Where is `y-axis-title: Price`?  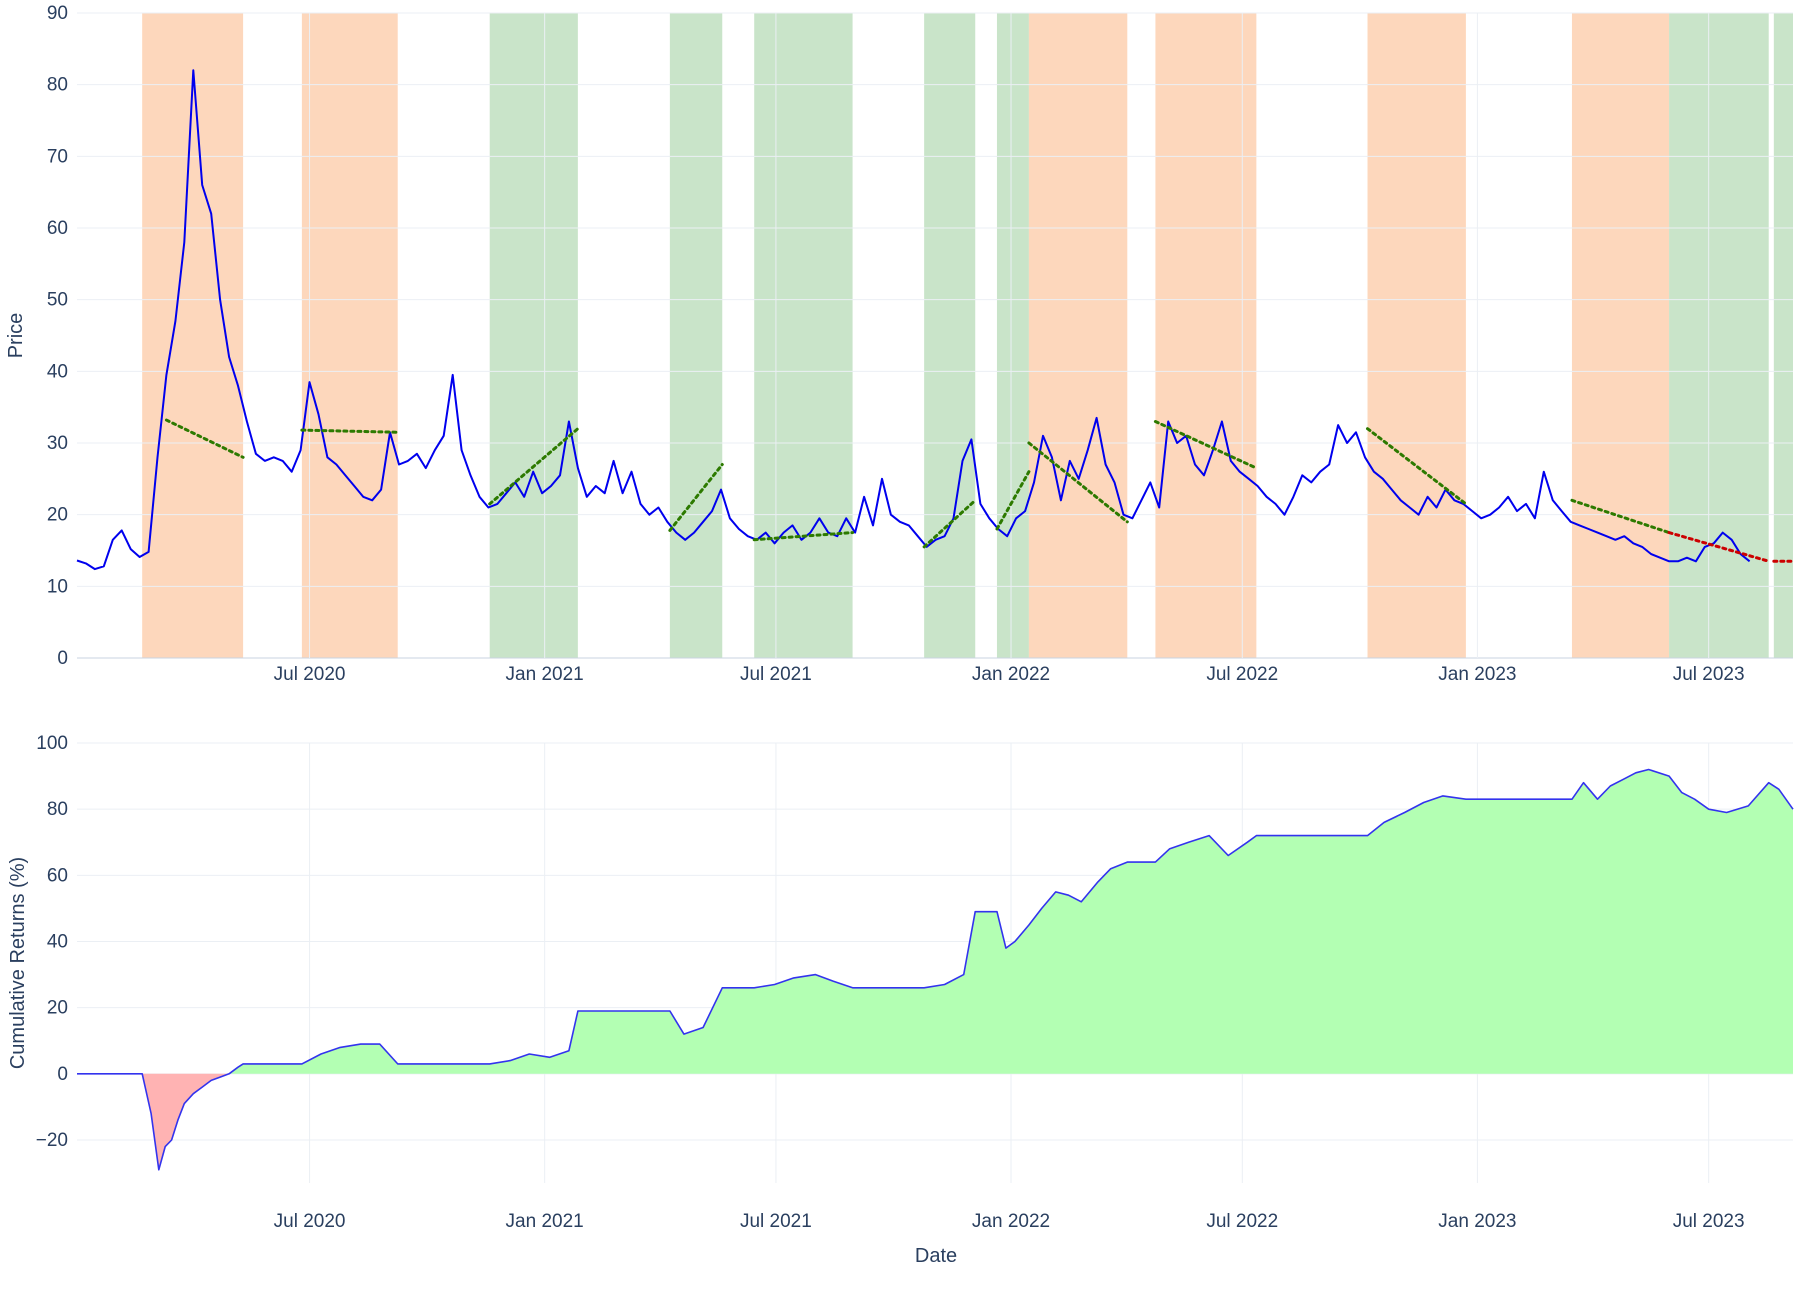
y-axis-title: Price is located at coordinates (16, 336).